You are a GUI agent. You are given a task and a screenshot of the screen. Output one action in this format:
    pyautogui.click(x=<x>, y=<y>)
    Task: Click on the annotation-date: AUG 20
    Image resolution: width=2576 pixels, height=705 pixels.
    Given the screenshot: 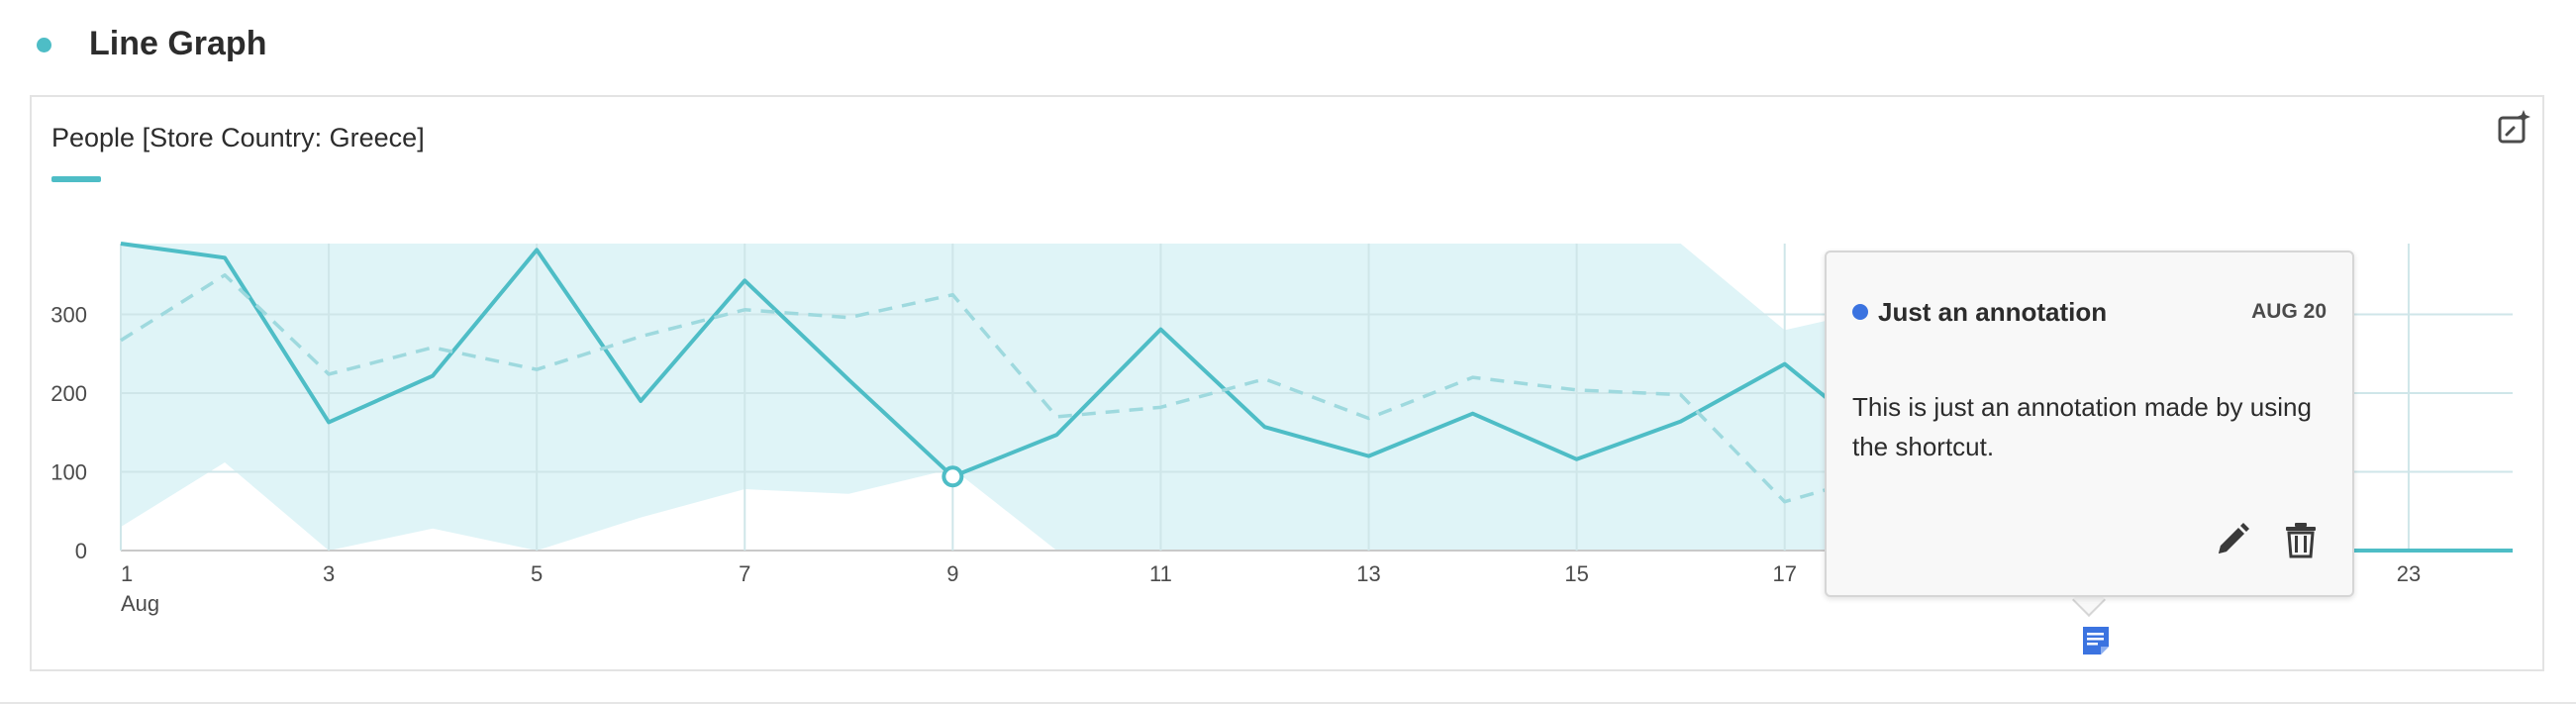 What is the action you would take?
    pyautogui.click(x=2289, y=311)
    